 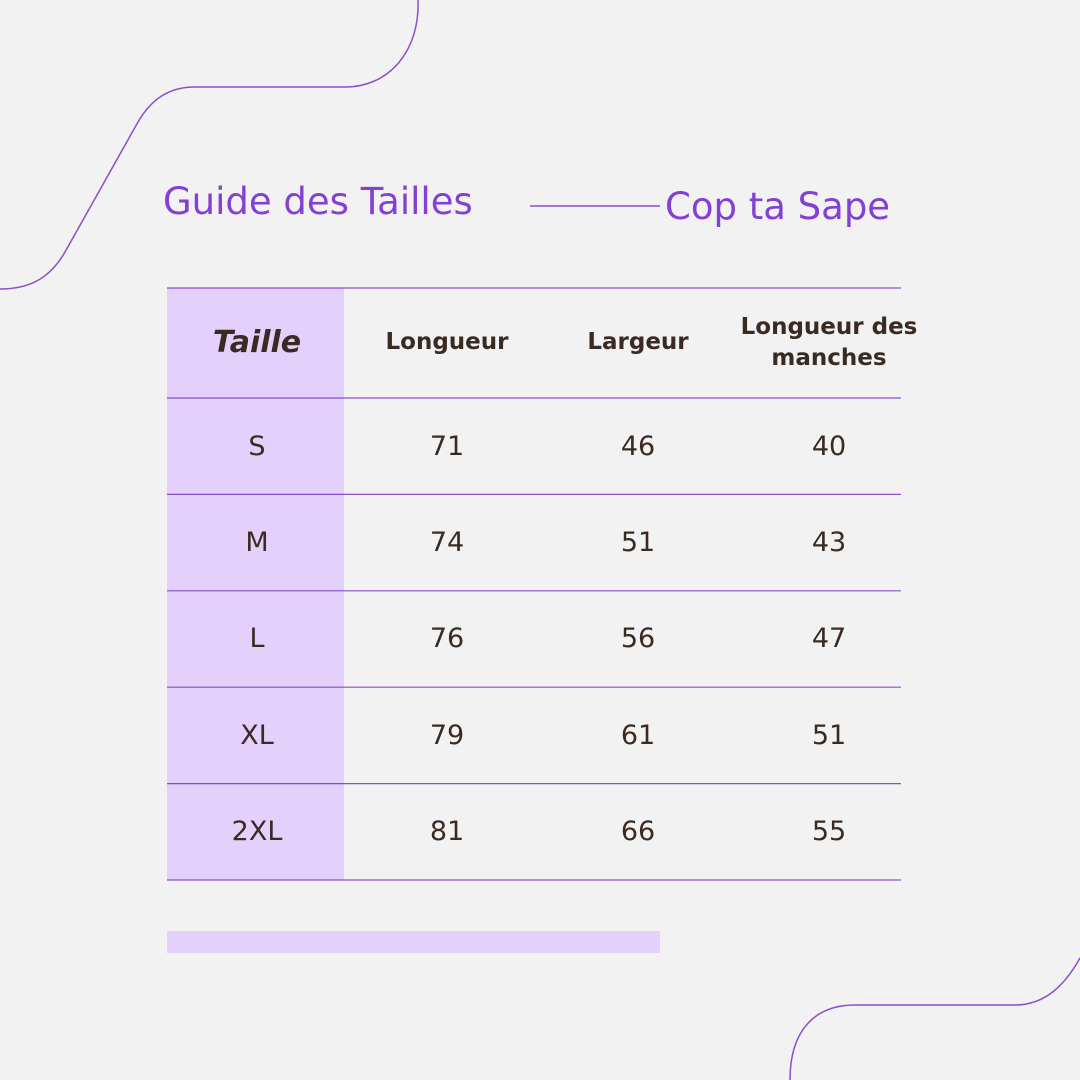 I want to click on column-header: Longueur, so click(x=447, y=342).